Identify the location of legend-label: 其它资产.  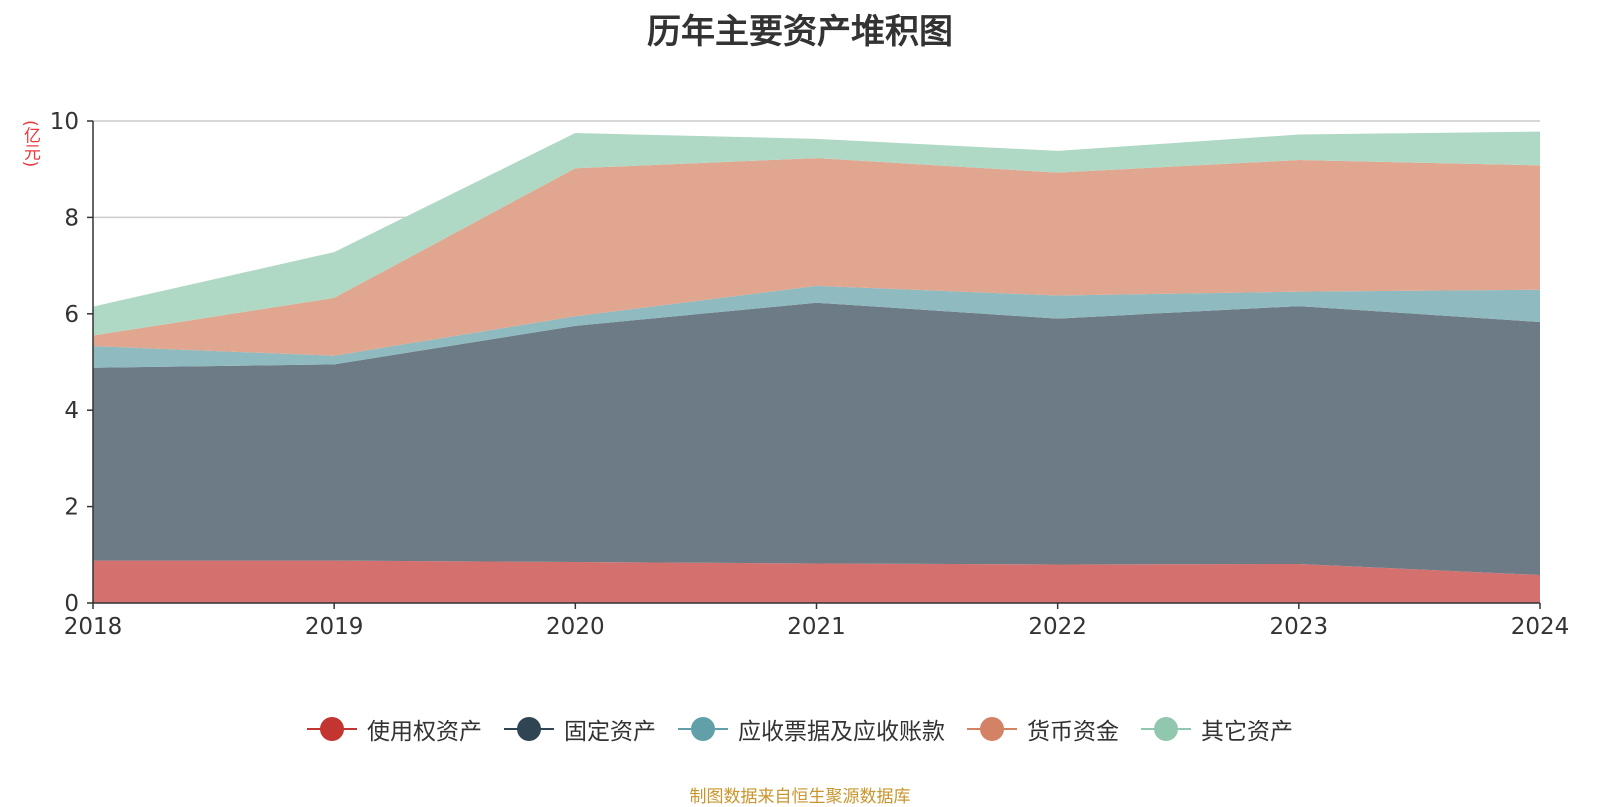
(1247, 732).